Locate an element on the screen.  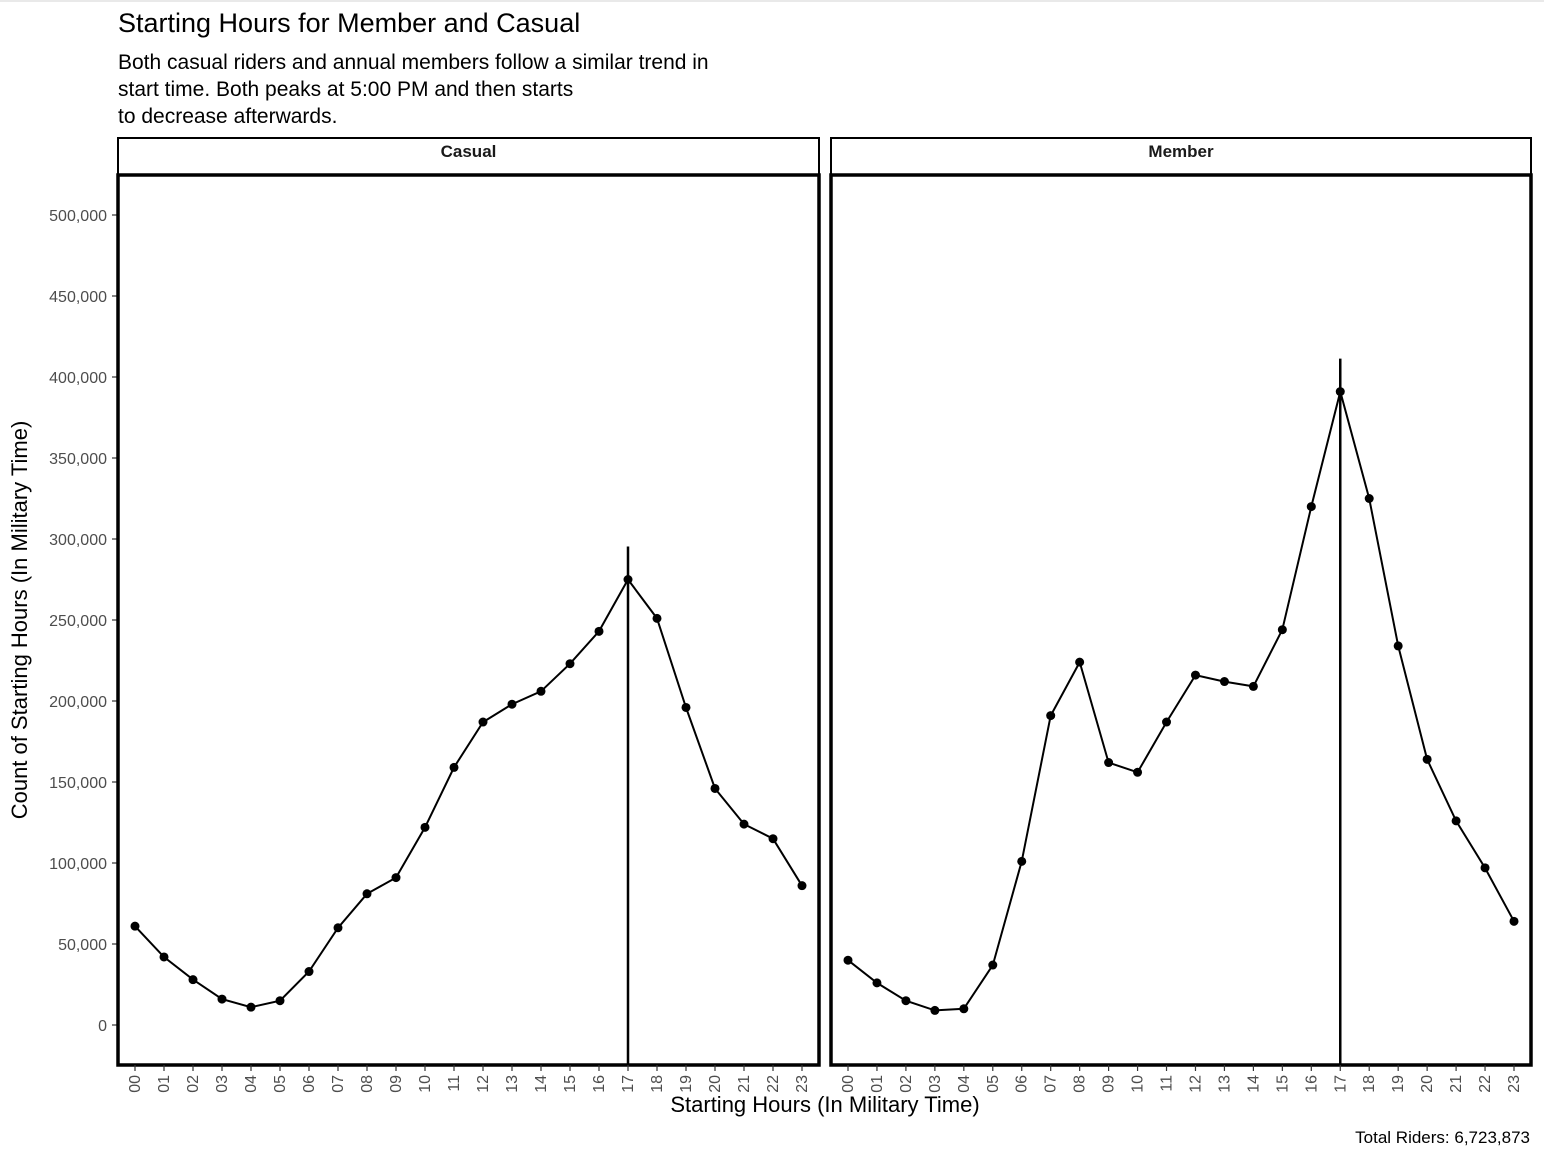
x-tick-label: 21 is located at coordinates (744, 1084).